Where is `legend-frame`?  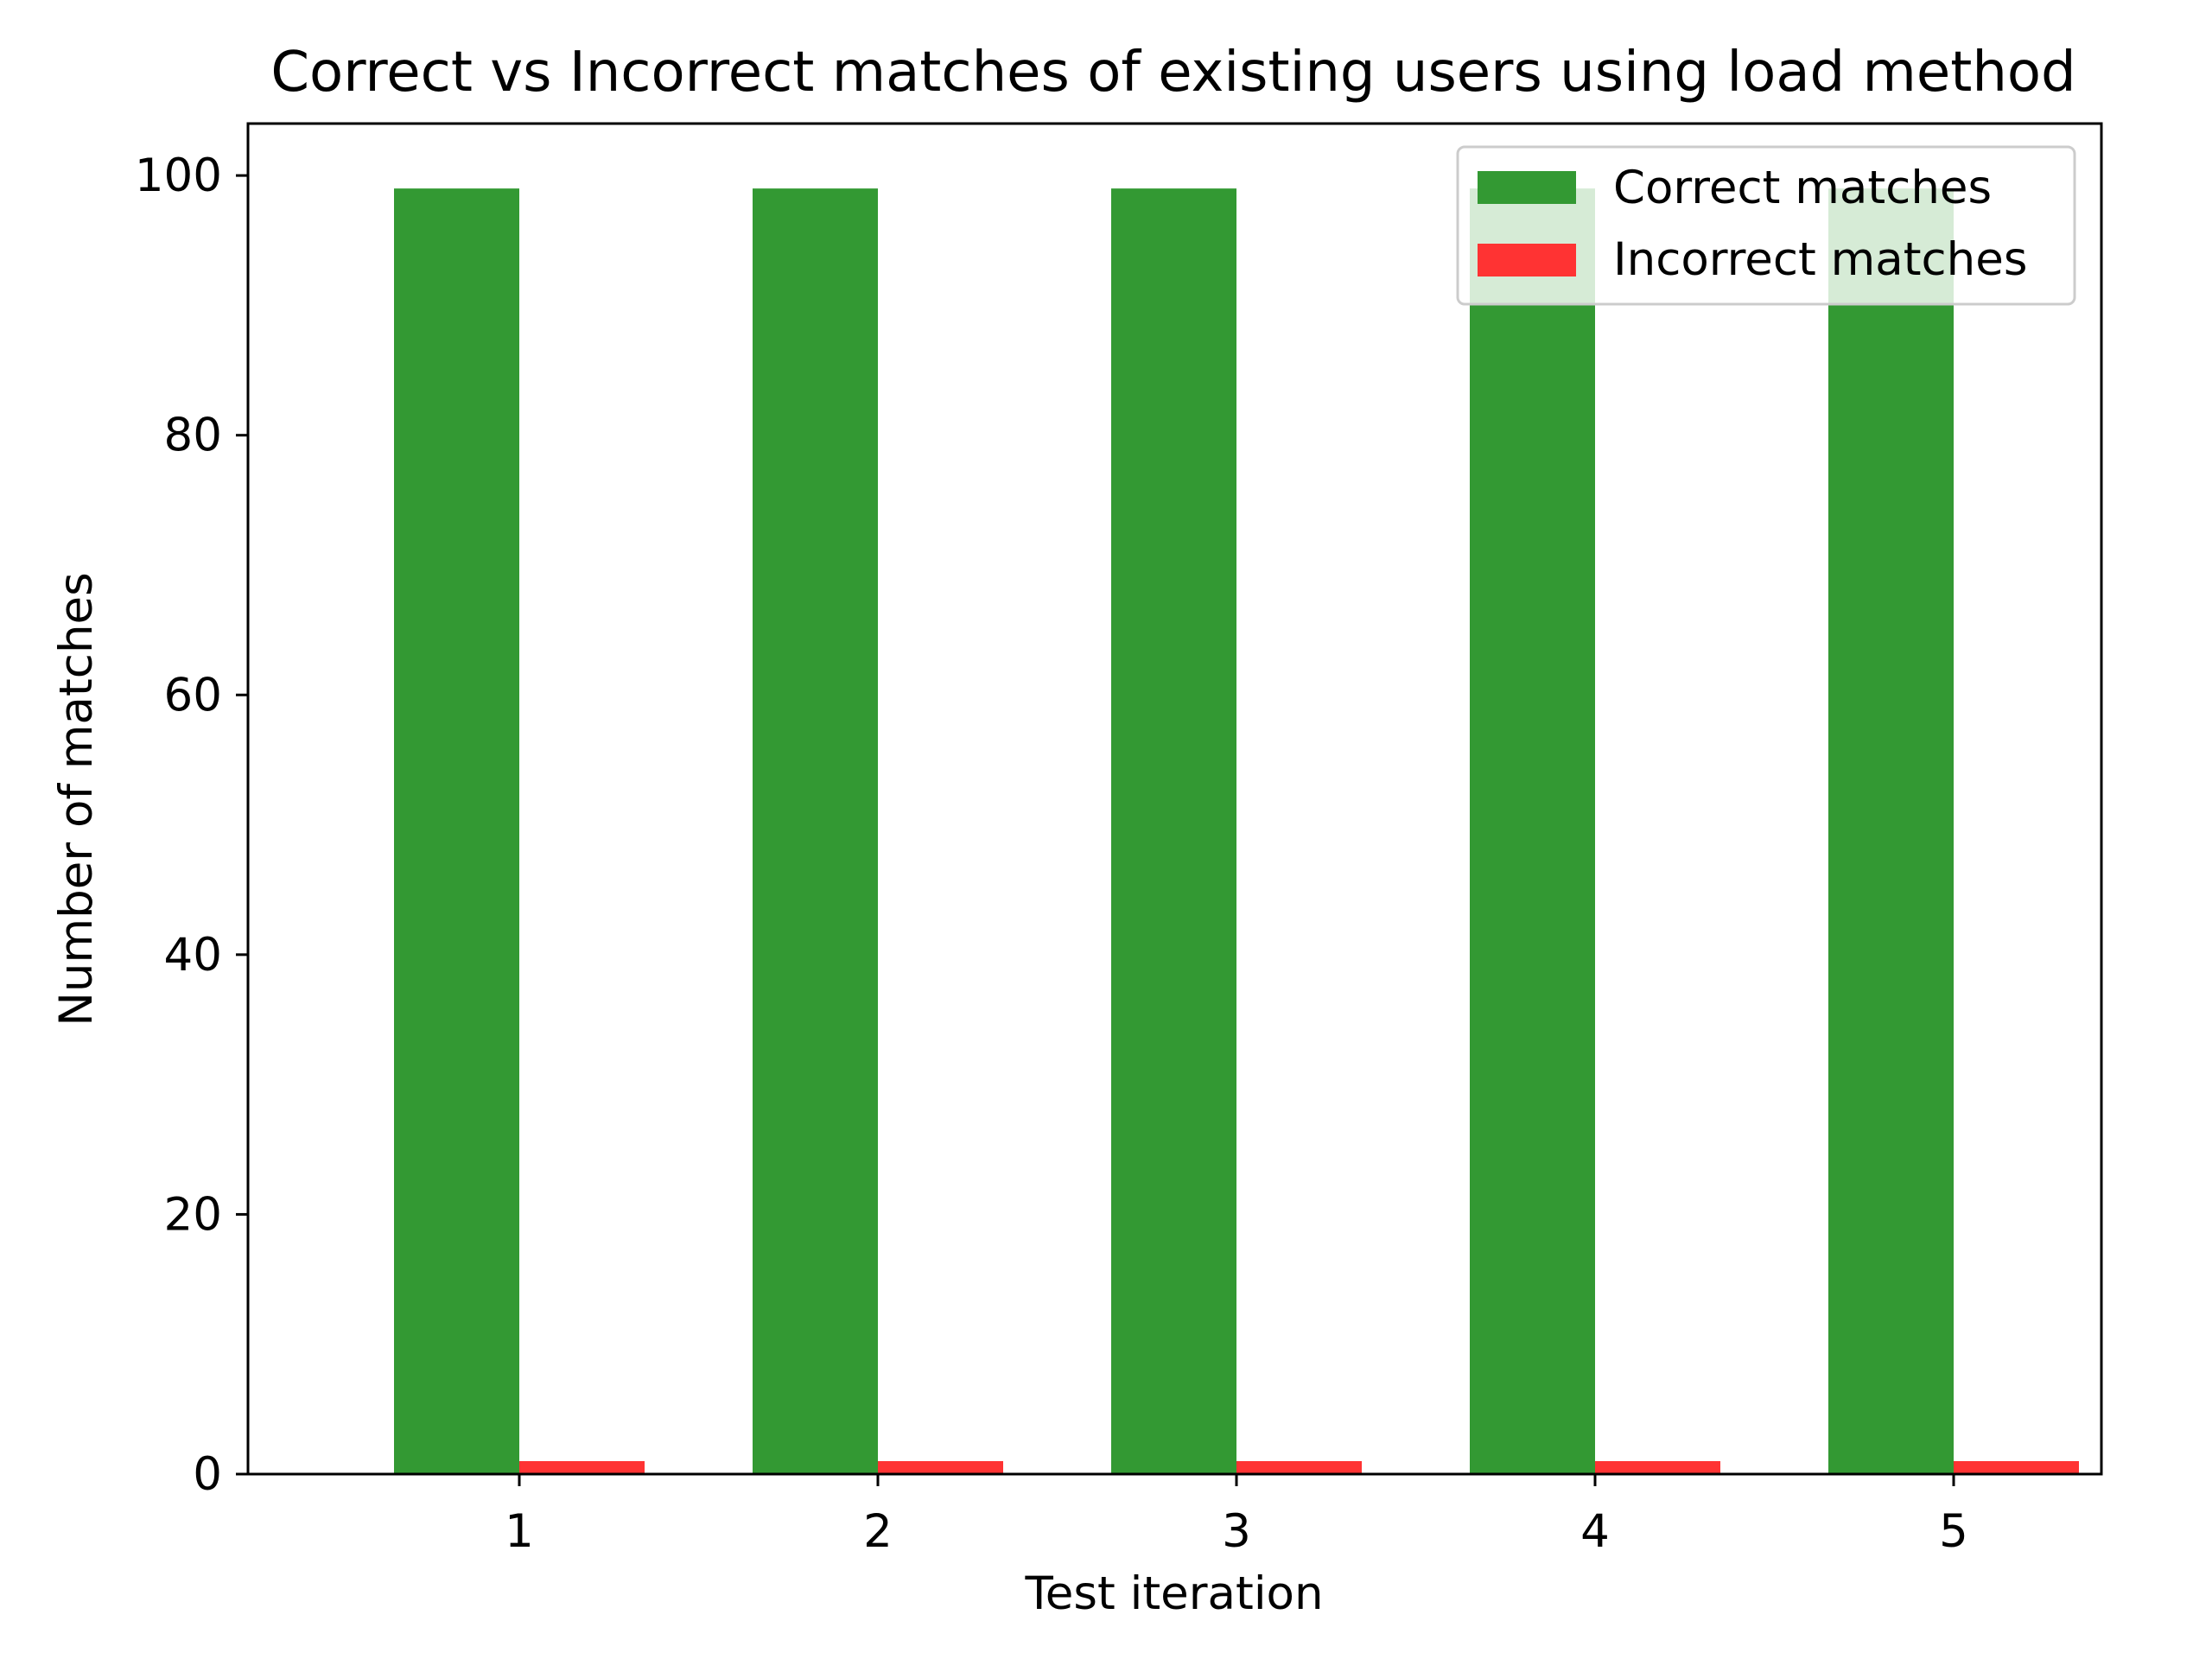 legend-frame is located at coordinates (1766, 225).